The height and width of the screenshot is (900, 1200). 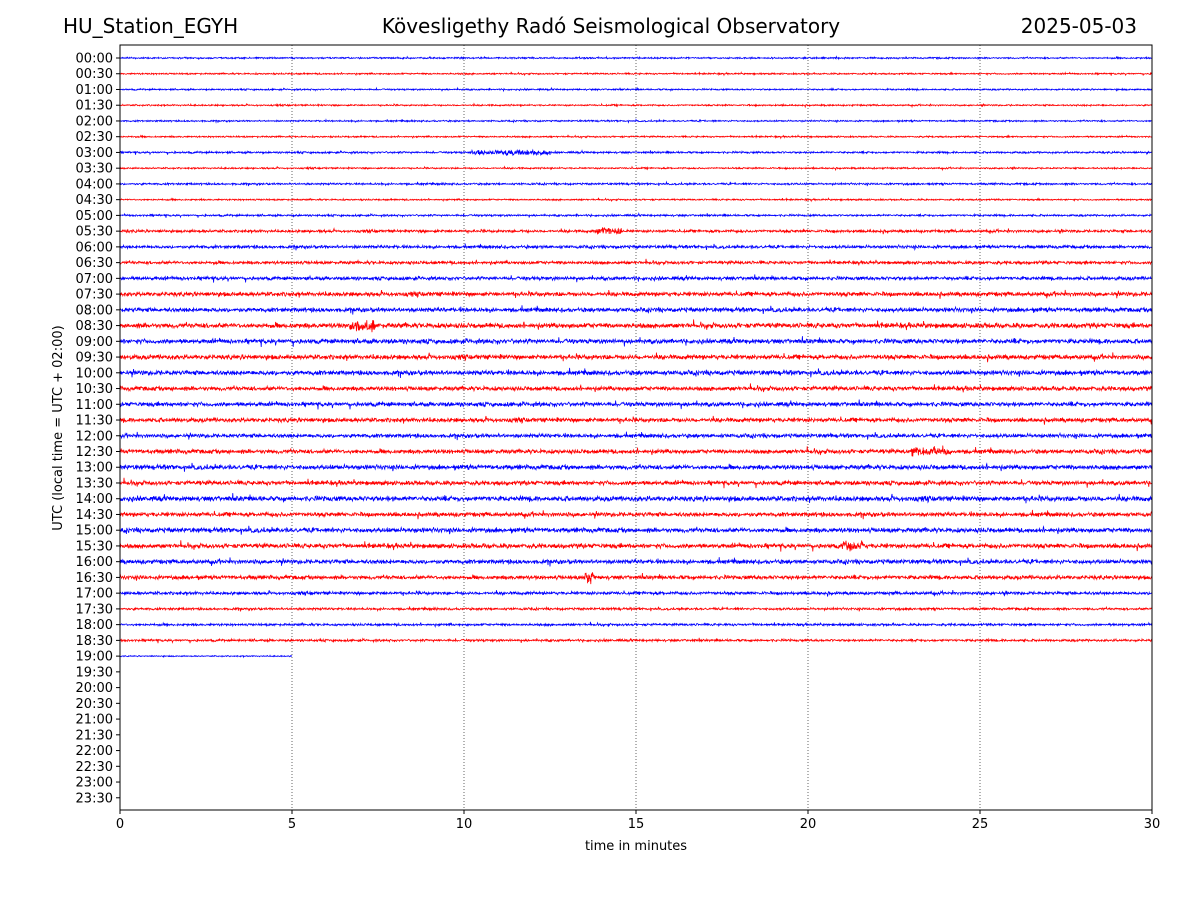 What do you see at coordinates (1152, 824) in the screenshot?
I see `x-tick-label: 30` at bounding box center [1152, 824].